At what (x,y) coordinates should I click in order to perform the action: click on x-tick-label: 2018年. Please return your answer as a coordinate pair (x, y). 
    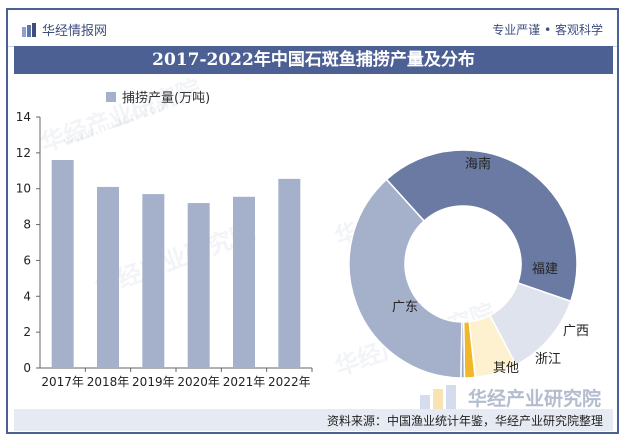
    Looking at the image, I should click on (108, 382).